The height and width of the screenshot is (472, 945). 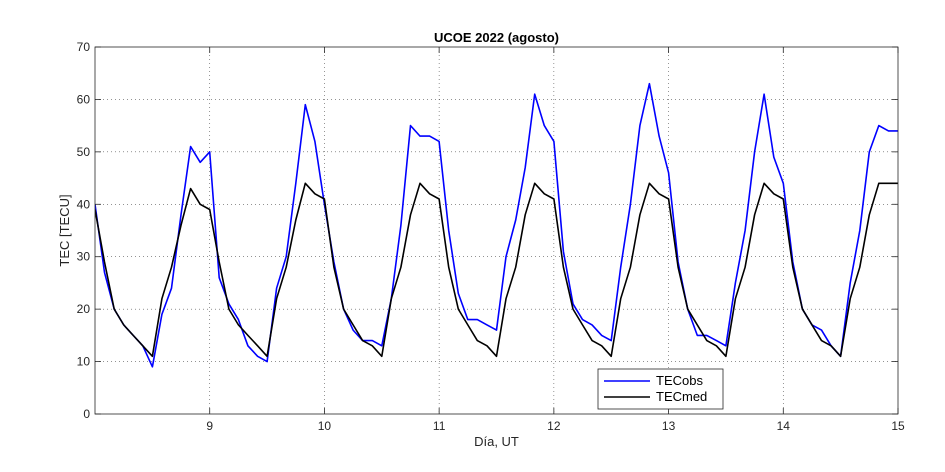 What do you see at coordinates (496, 37) in the screenshot?
I see `chart-title: UCOE 2022 (agosto)` at bounding box center [496, 37].